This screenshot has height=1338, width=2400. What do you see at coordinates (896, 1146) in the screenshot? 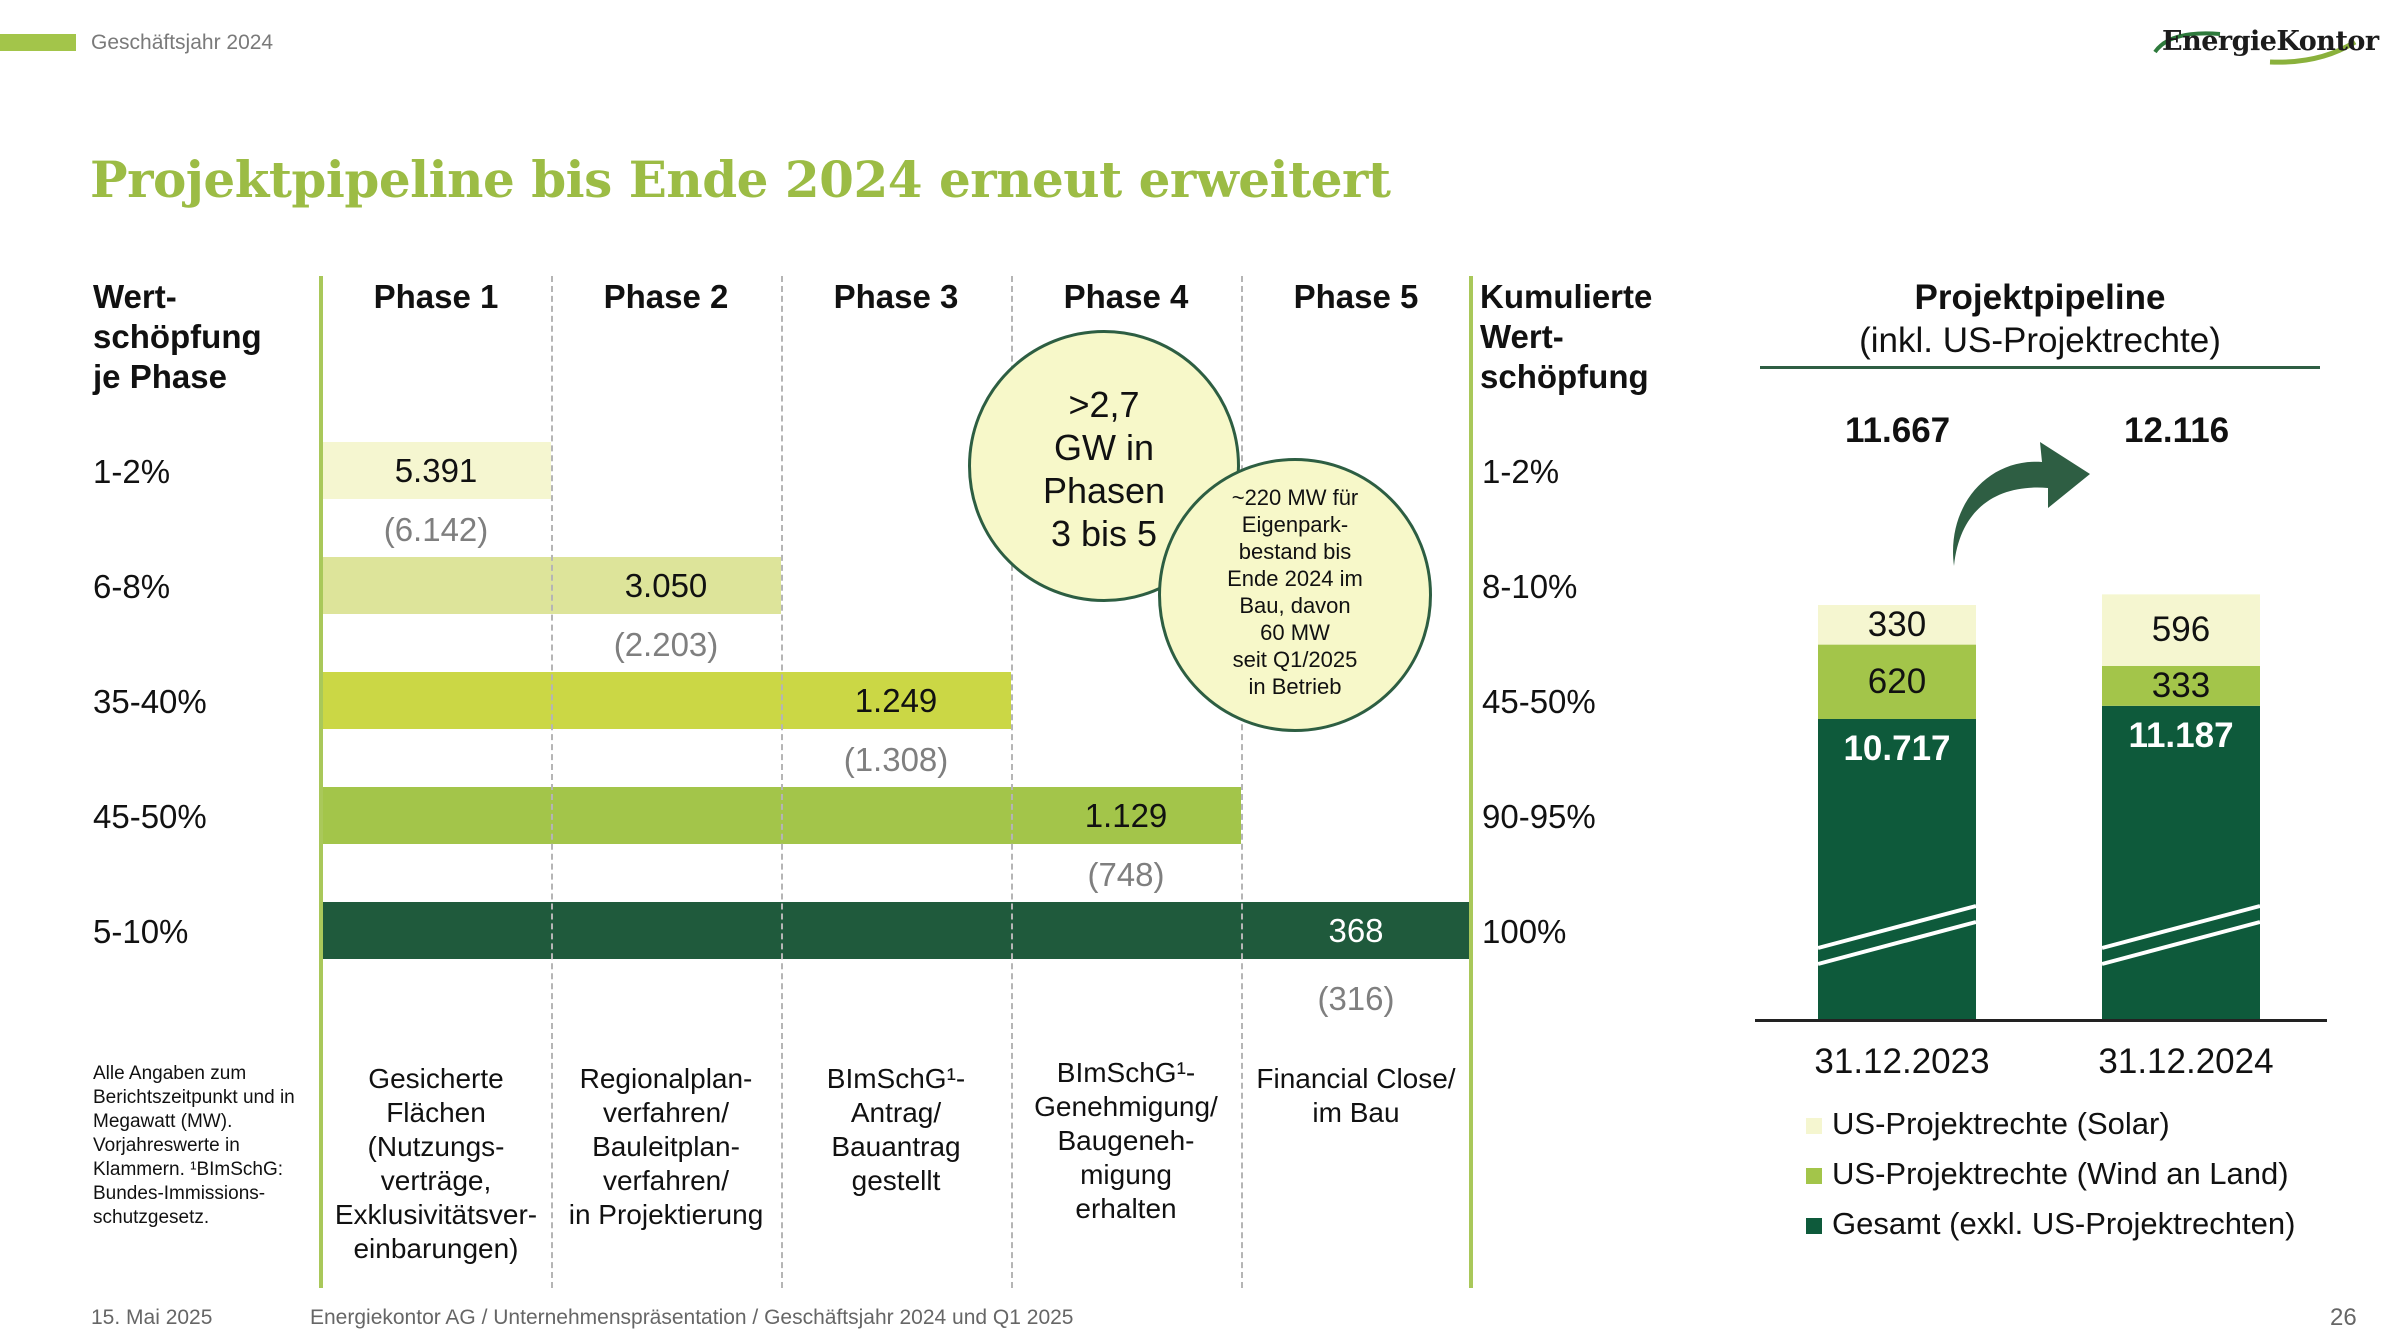
I see `description-line: Bauantrag` at bounding box center [896, 1146].